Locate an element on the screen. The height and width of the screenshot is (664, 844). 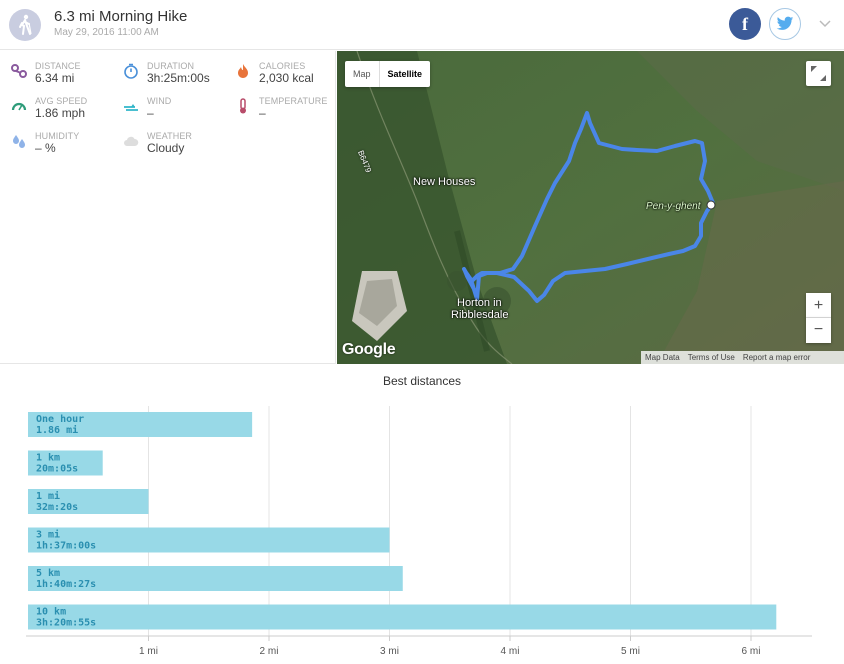
thermometer-icon is located at coordinates (243, 106).